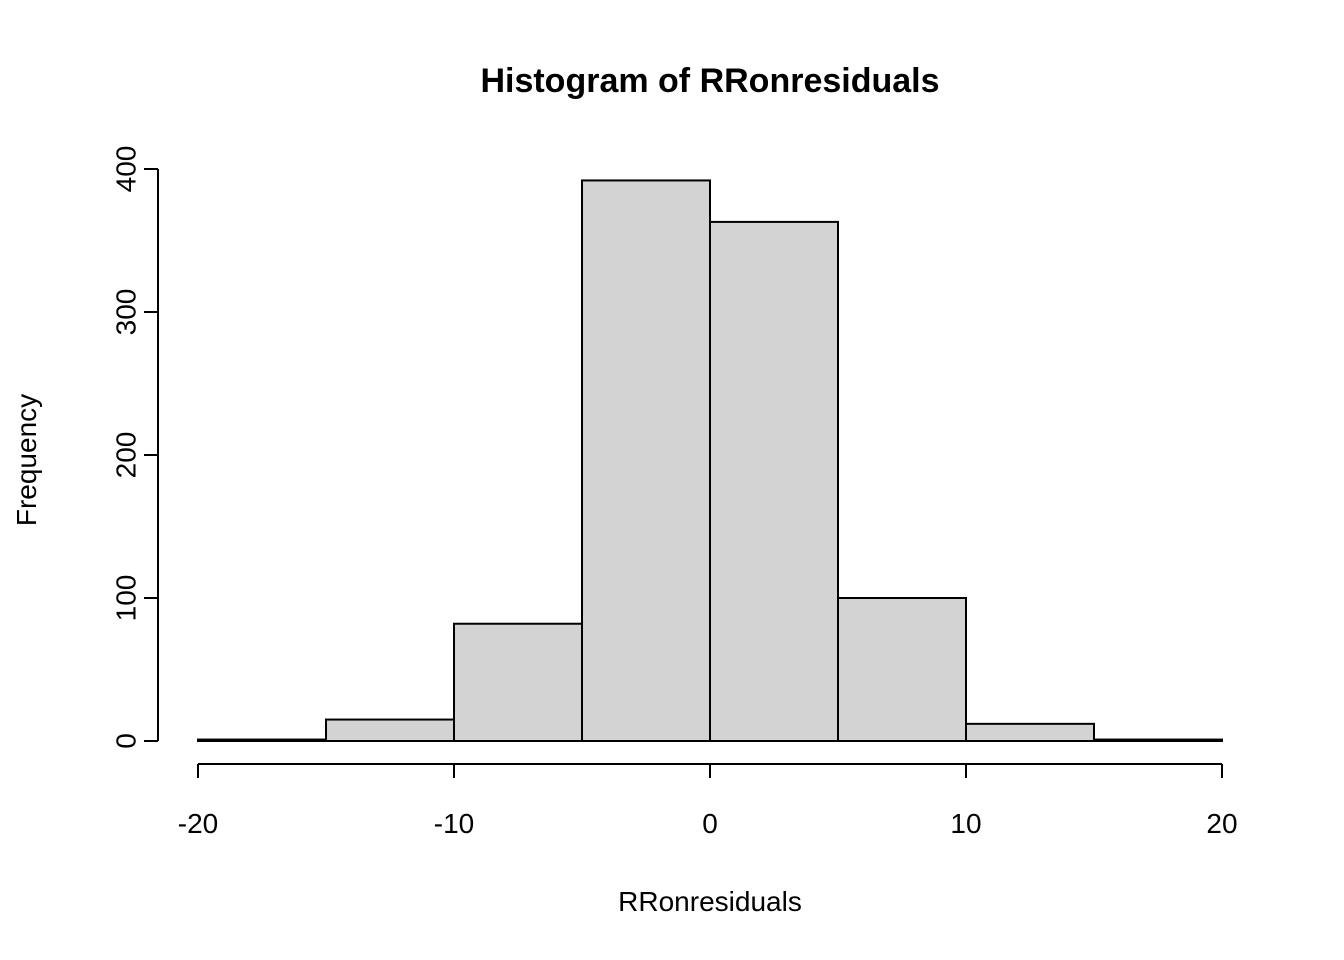 The image size is (1344, 960). What do you see at coordinates (1221, 823) in the screenshot?
I see `x-tick-label: 20` at bounding box center [1221, 823].